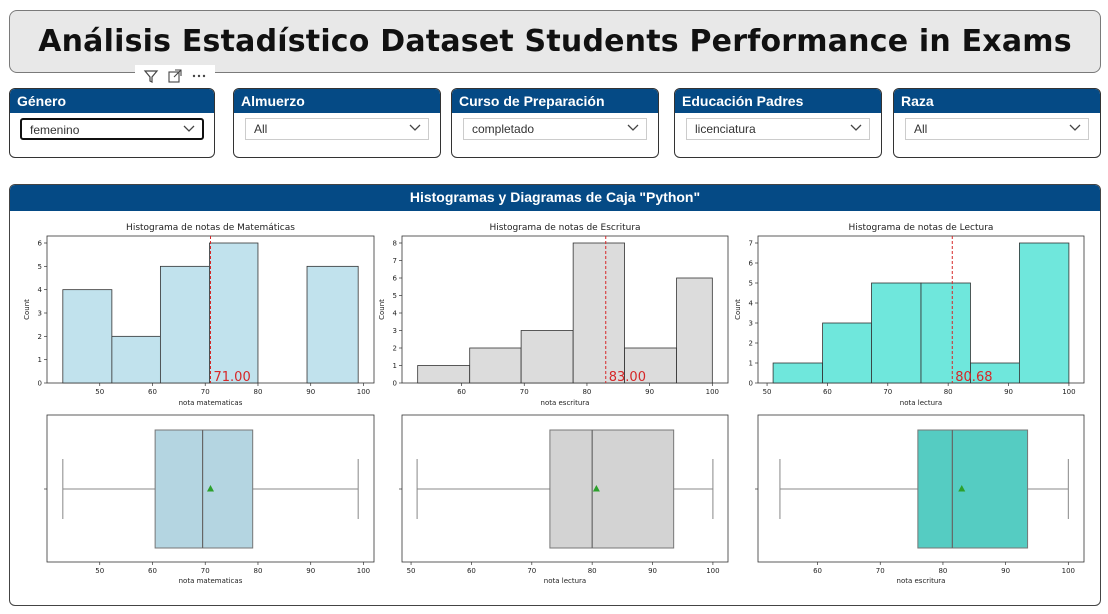  I want to click on slicer-title: Curso de Preparación, so click(555, 101).